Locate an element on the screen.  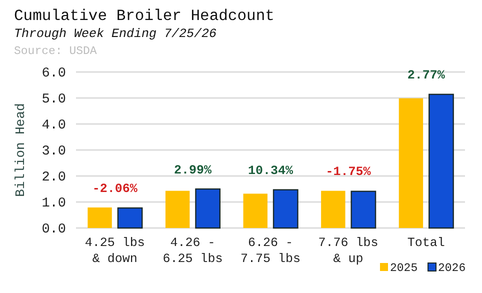
source-note: Source: USDA is located at coordinates (55, 51).